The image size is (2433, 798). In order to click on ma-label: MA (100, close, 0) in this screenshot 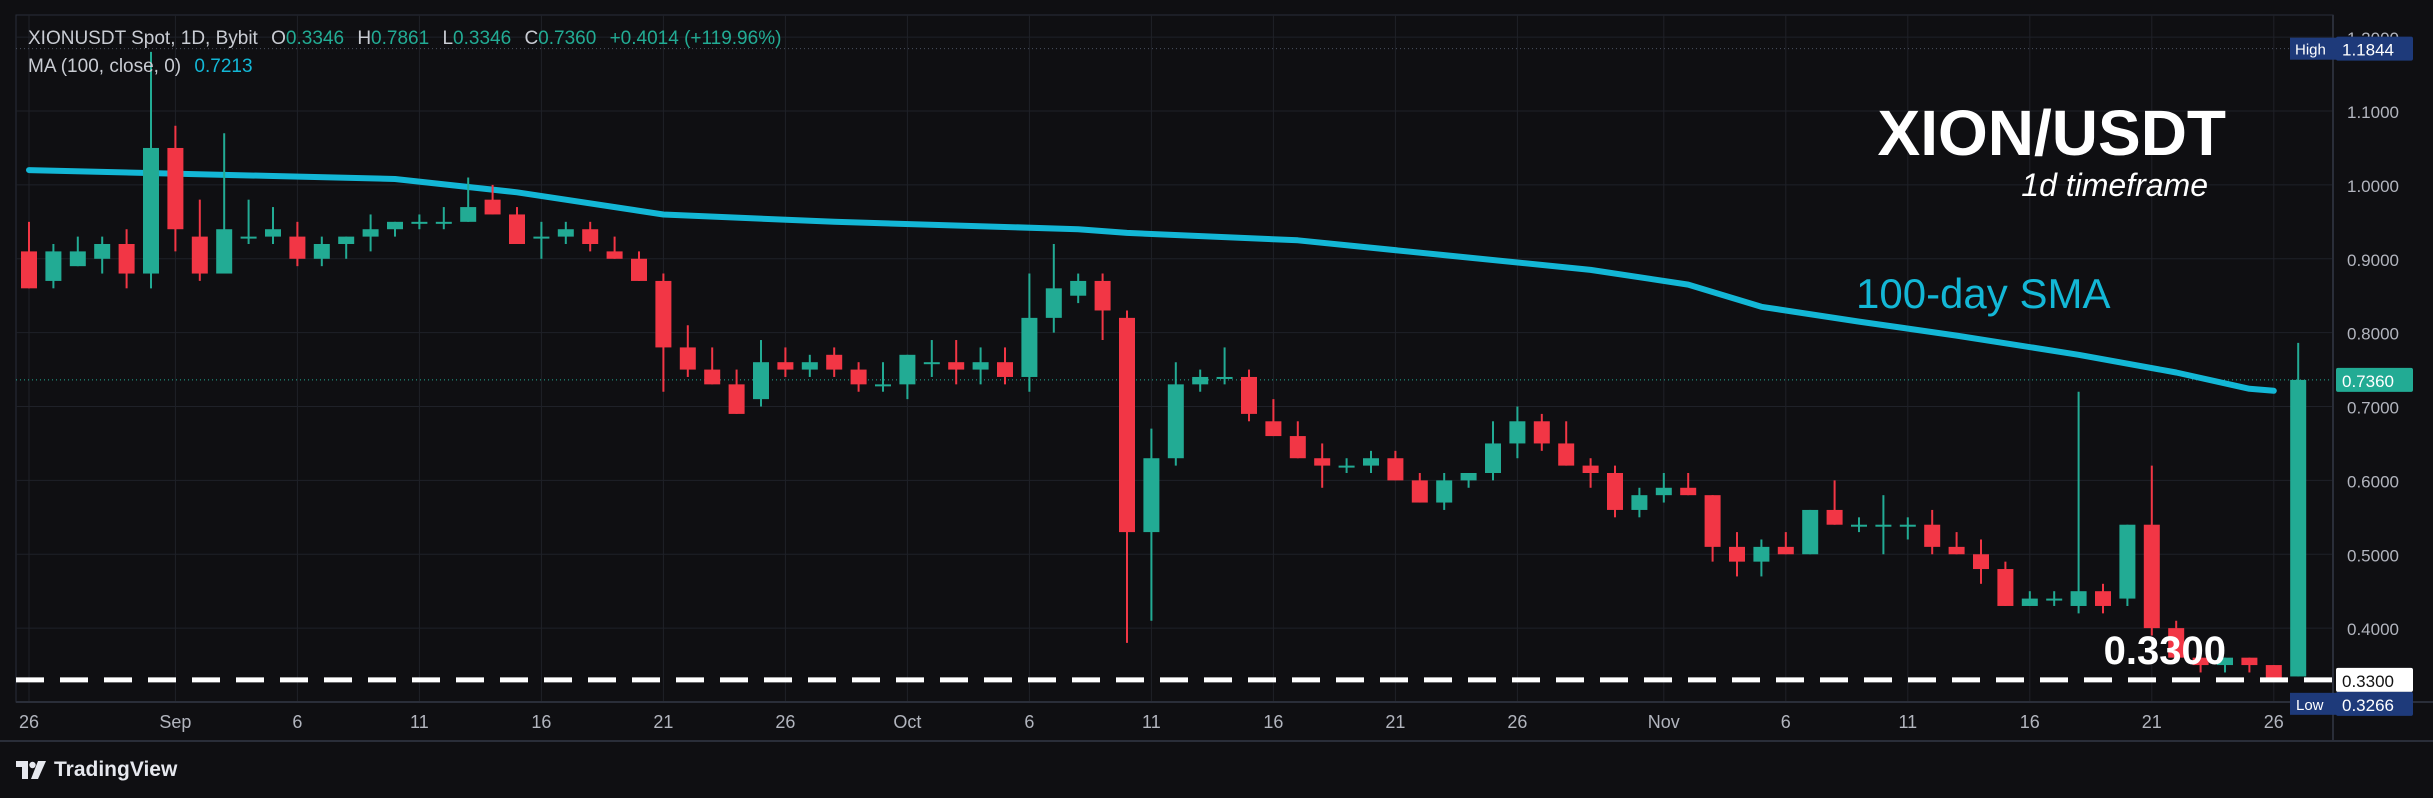, I will do `click(105, 66)`.